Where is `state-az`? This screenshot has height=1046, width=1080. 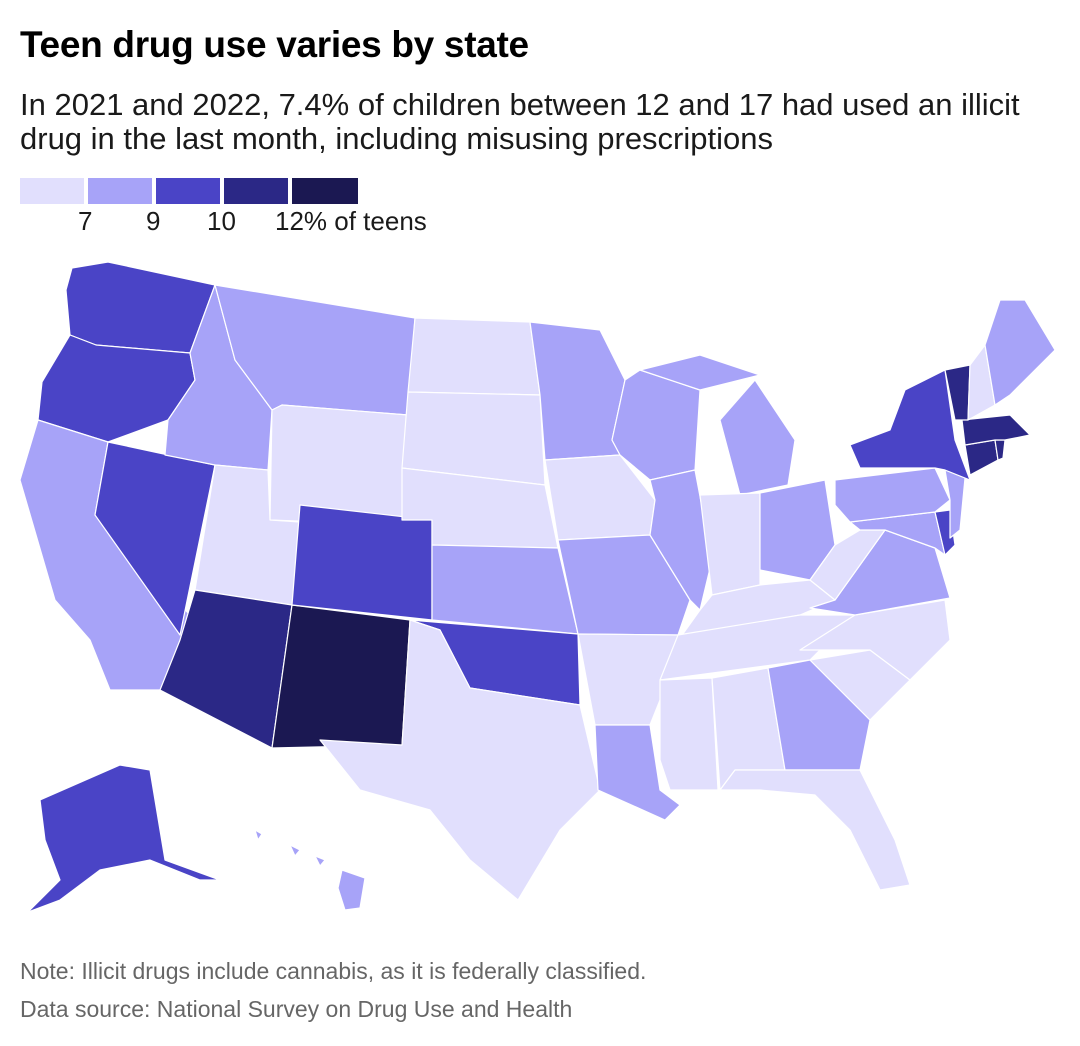 state-az is located at coordinates (226, 669).